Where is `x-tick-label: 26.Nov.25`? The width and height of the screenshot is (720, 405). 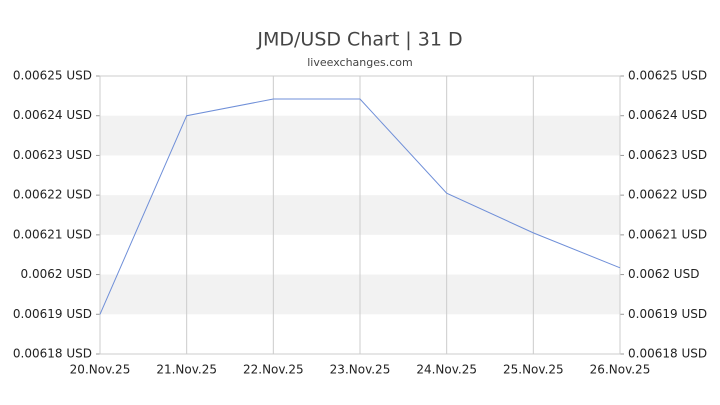 x-tick-label: 26.Nov.25 is located at coordinates (620, 370).